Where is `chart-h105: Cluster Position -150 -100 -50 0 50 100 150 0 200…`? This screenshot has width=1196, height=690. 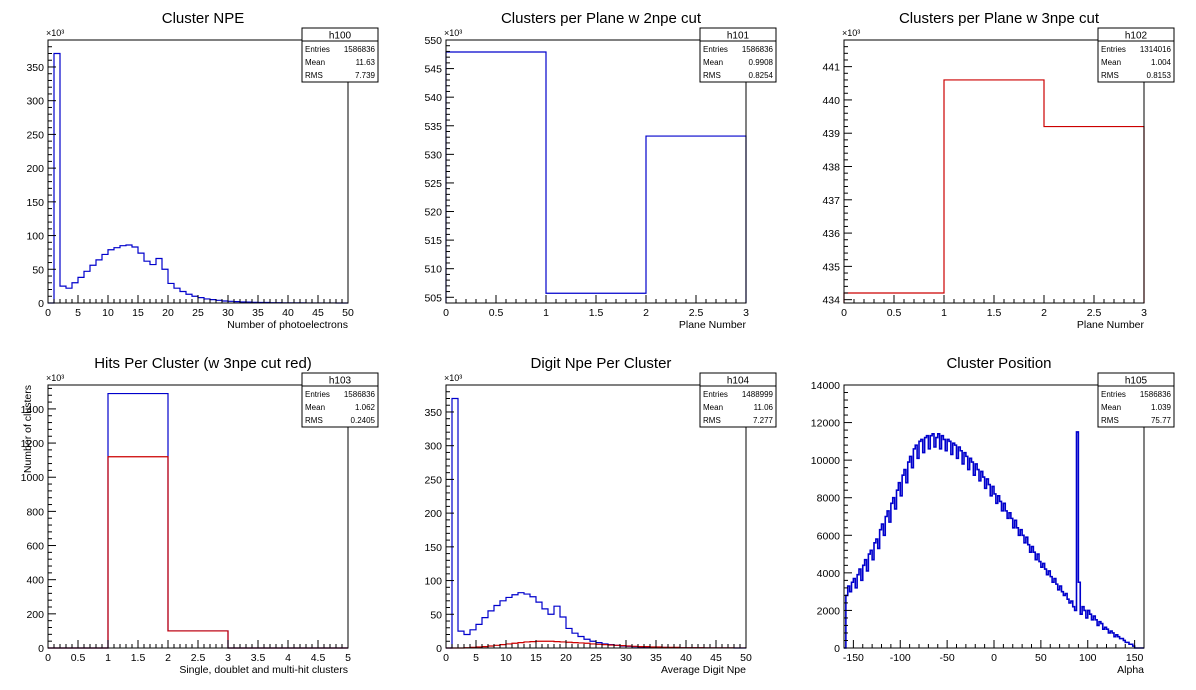
chart-h105: Cluster Position -150 -100 -50 0 50 100 150 0 200… is located at coordinates (993, 515).